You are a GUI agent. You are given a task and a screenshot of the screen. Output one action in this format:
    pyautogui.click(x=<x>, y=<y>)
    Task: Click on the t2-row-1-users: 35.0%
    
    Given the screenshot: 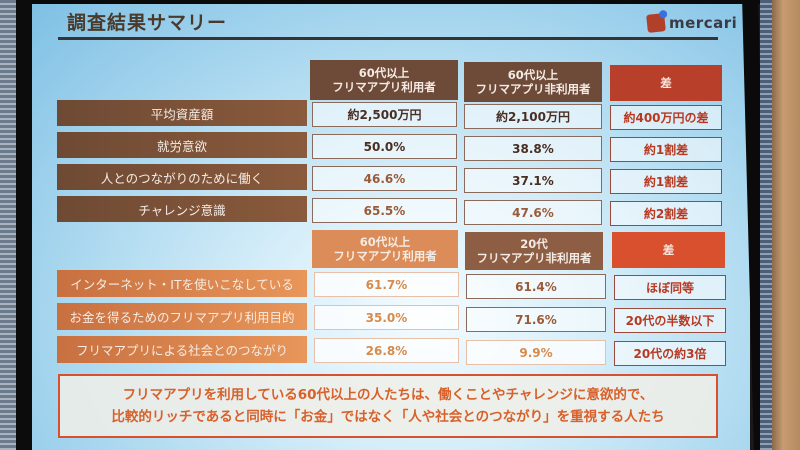 What is the action you would take?
    pyautogui.click(x=386, y=317)
    